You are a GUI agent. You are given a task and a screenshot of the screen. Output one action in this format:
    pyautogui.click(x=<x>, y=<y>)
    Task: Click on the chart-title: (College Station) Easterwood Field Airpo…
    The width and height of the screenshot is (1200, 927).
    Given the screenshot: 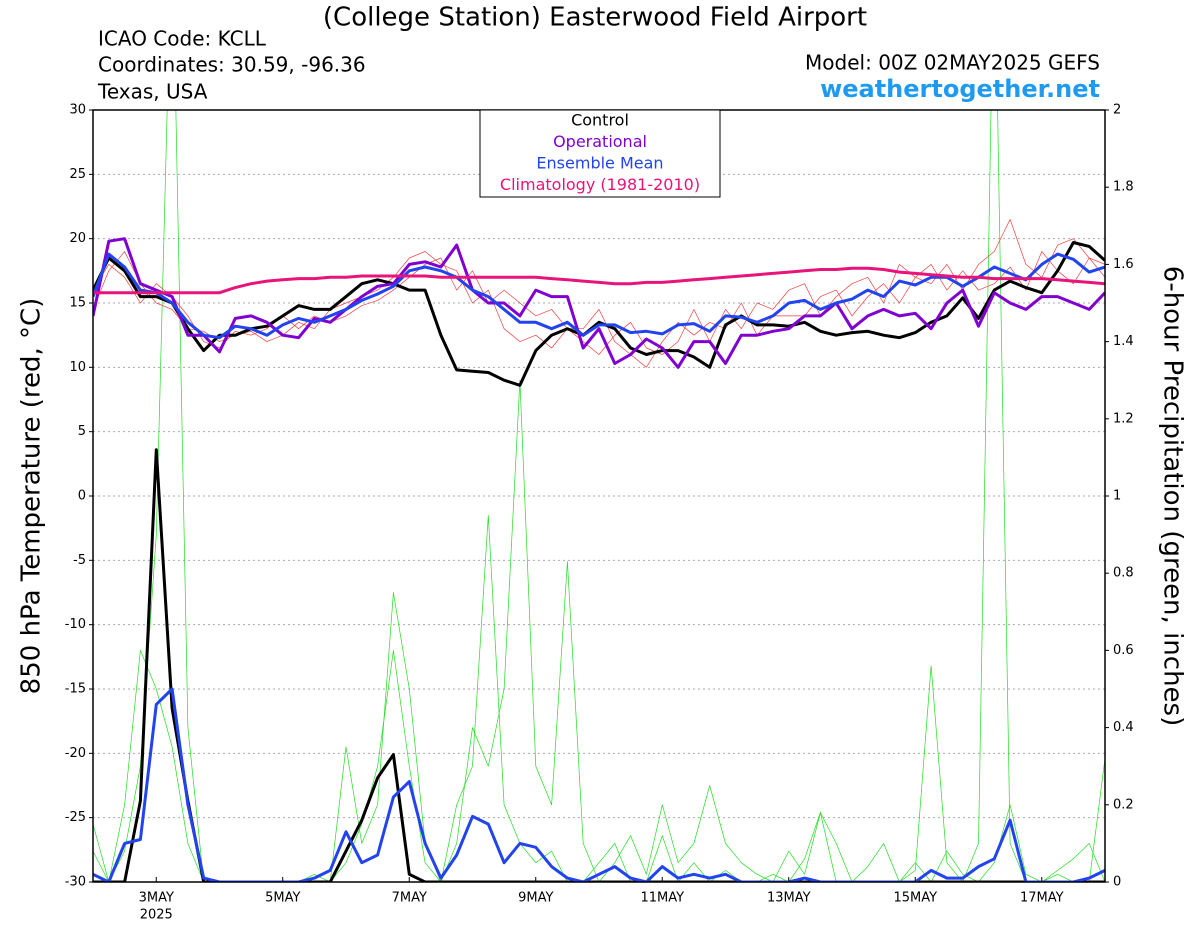 What is the action you would take?
    pyautogui.click(x=595, y=18)
    